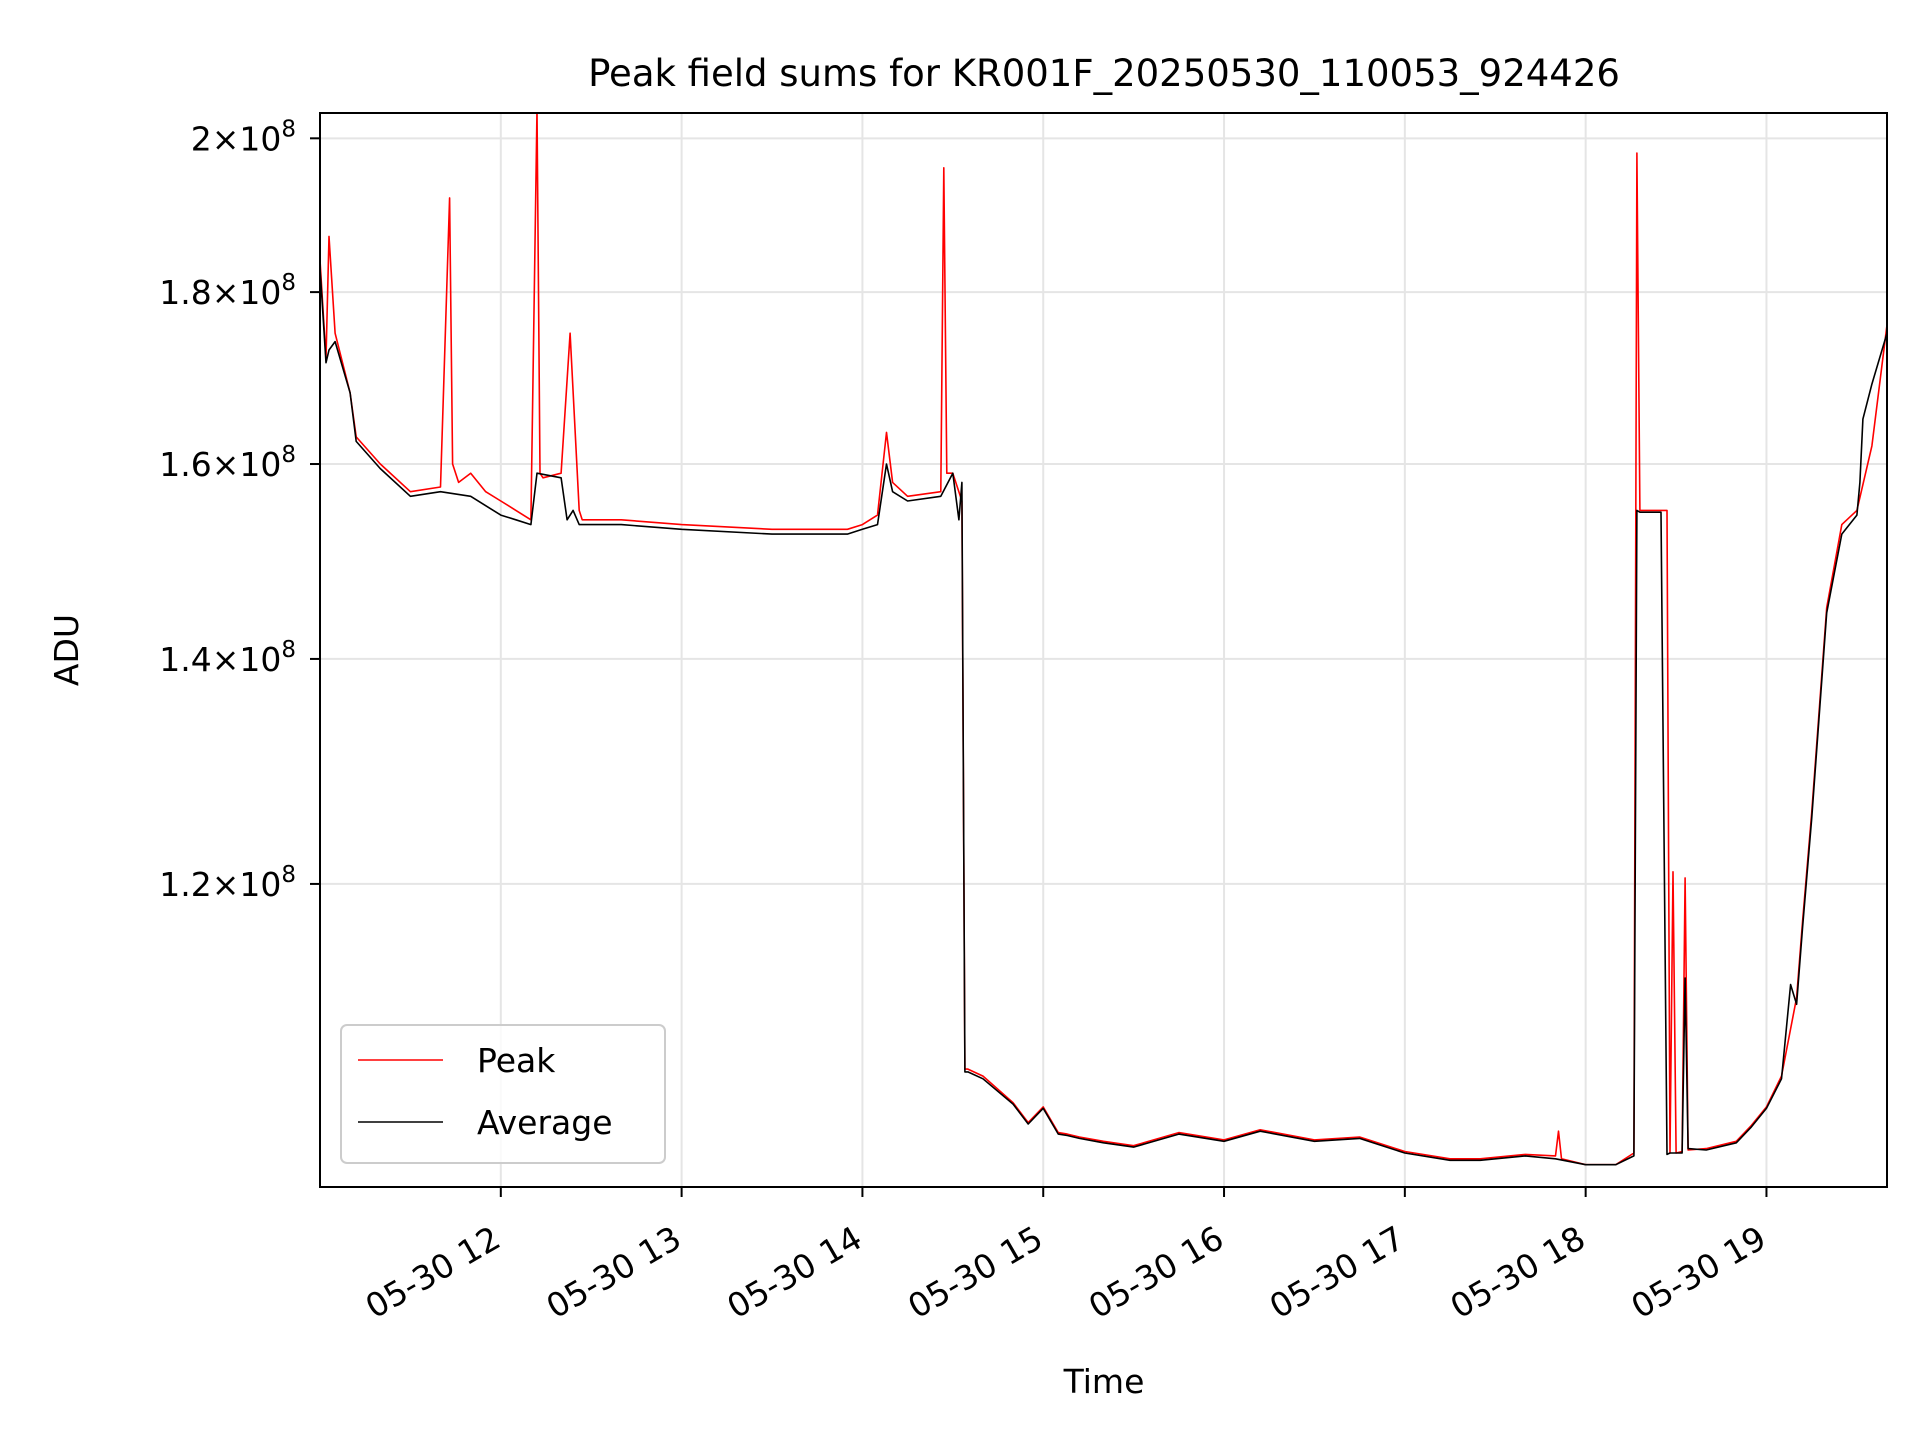 This screenshot has height=1440, width=1920. I want to click on legend-label-average: Average, so click(545, 1122).